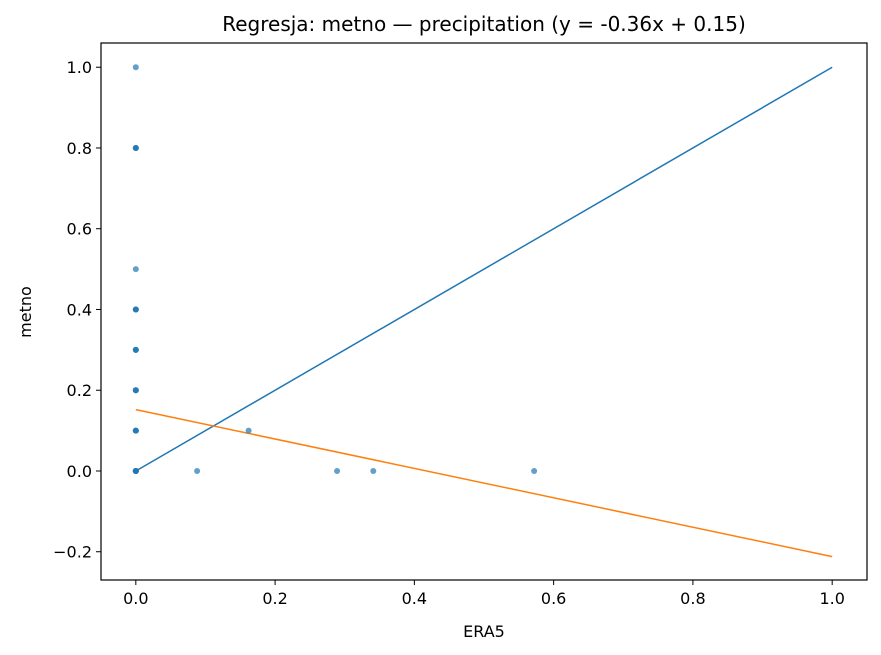 The height and width of the screenshot is (655, 881). What do you see at coordinates (484, 594) in the screenshot?
I see `x-axis-ticks: 0.0 0.2 0.4 0.6 0.8 1.0` at bounding box center [484, 594].